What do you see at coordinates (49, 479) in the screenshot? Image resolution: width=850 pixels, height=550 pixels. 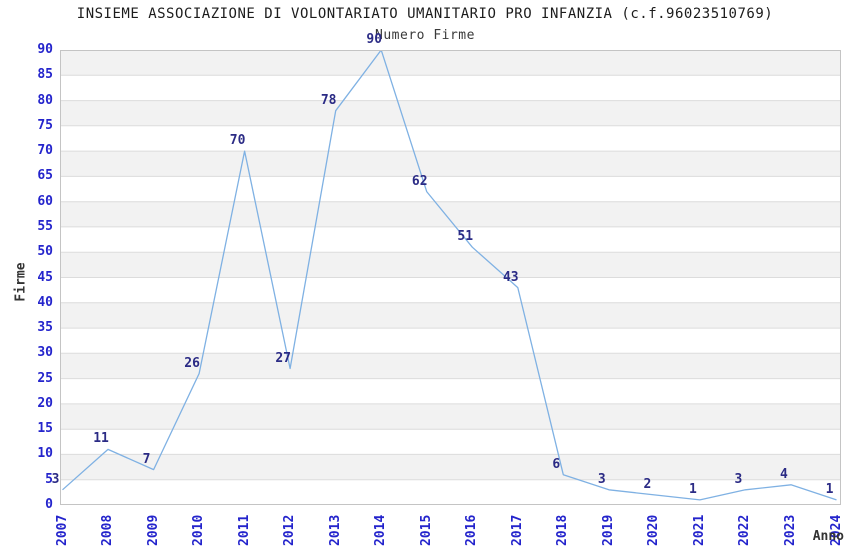 I see `y-tick-label: 5` at bounding box center [49, 479].